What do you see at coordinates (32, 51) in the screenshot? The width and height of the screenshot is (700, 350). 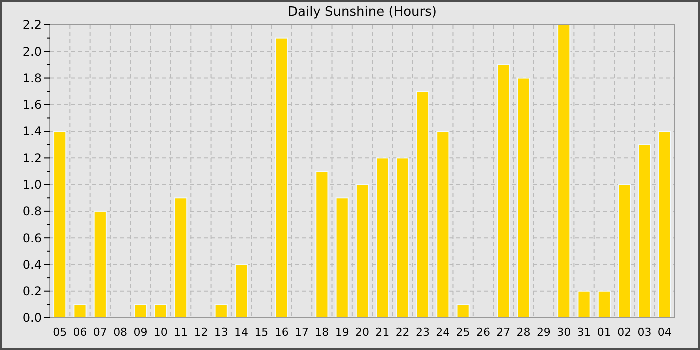 I see `y-tick-label: 2.0` at bounding box center [32, 51].